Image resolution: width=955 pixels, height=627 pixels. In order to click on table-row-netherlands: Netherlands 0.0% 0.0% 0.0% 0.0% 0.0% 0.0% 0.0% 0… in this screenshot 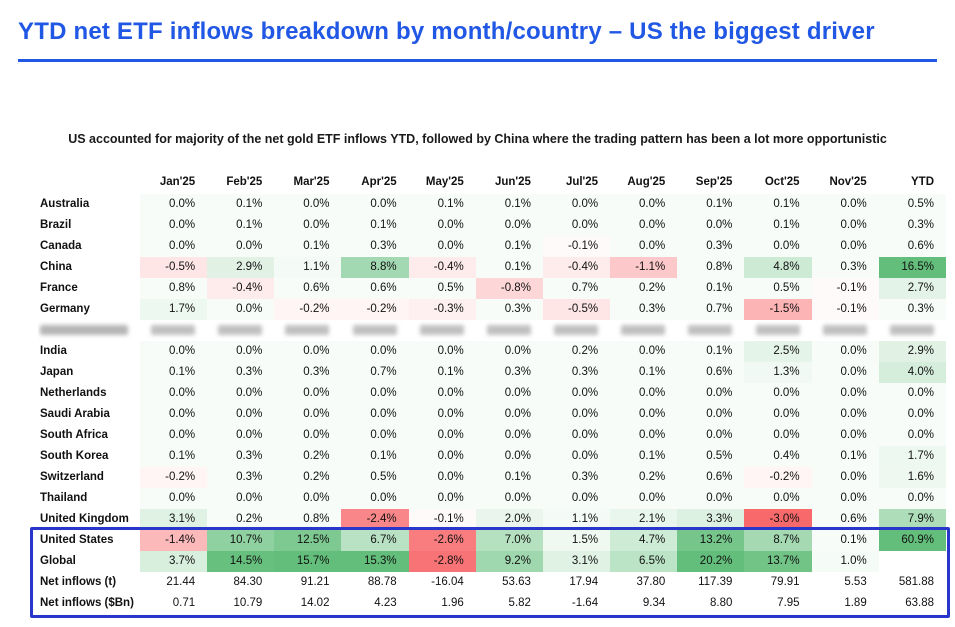, I will do `click(492, 393)`.